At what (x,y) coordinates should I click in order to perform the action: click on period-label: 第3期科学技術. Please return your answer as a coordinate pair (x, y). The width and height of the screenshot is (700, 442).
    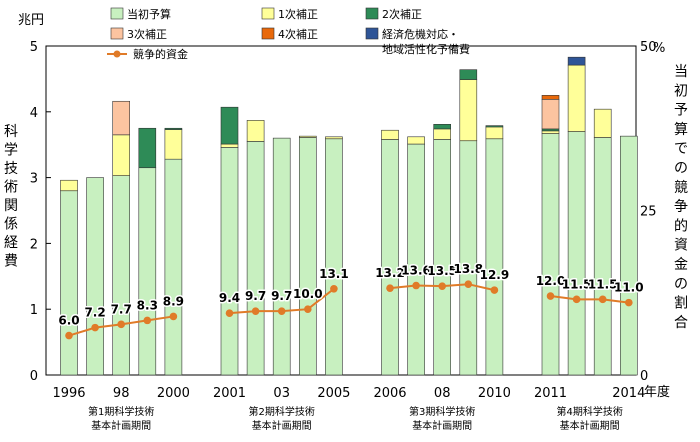
    Looking at the image, I should click on (442, 411).